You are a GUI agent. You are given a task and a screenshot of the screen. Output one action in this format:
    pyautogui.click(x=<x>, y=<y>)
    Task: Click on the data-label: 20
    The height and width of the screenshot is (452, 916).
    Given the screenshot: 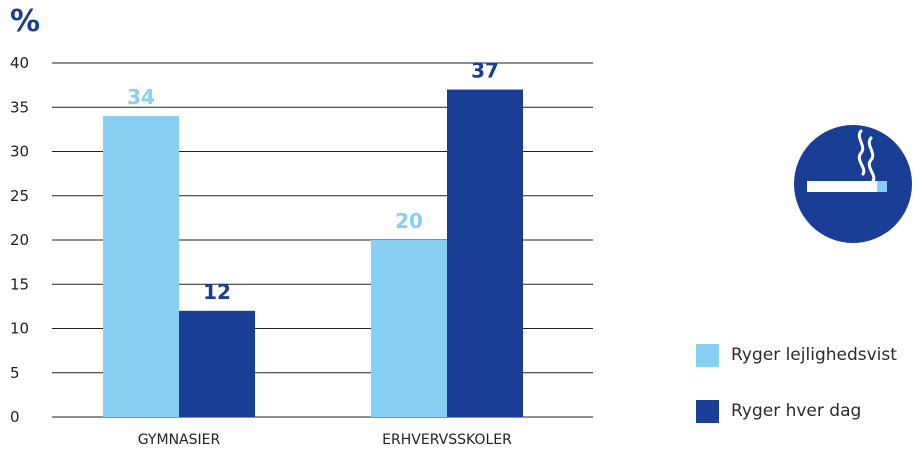 What is the action you would take?
    pyautogui.click(x=409, y=221)
    